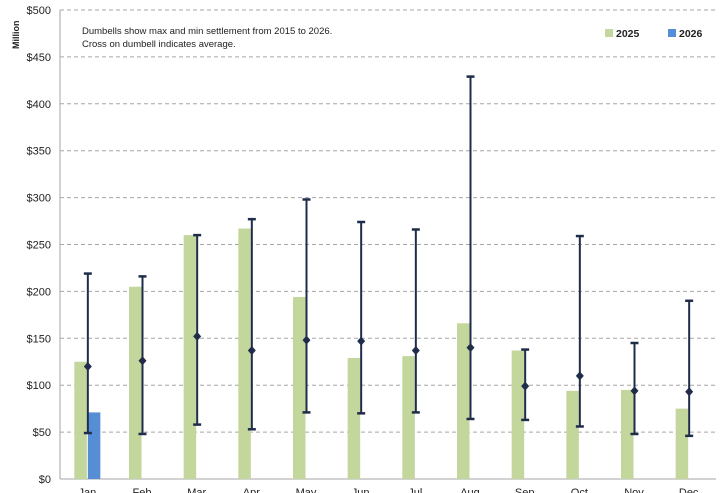  What do you see at coordinates (470, 490) in the screenshot?
I see `x-tick-label: Aug` at bounding box center [470, 490].